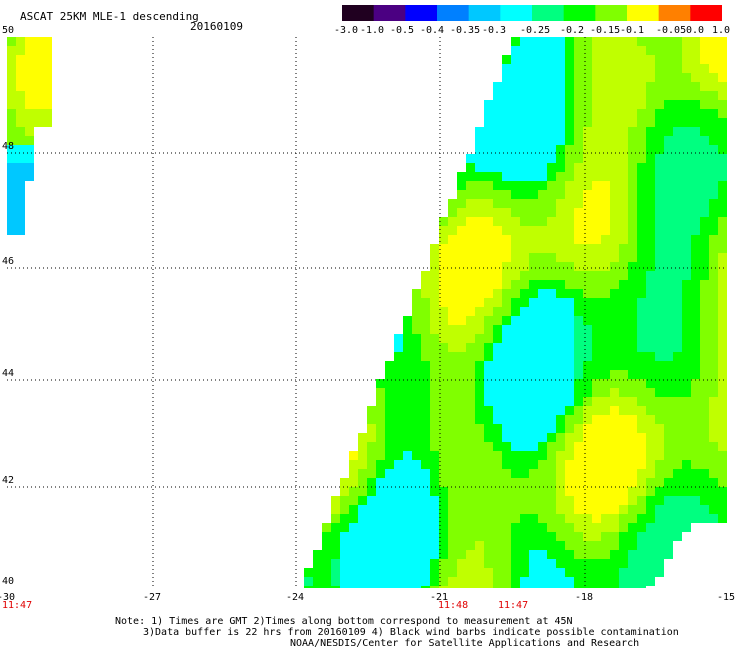 The image size is (740, 650). Describe the element at coordinates (584, 597) in the screenshot. I see `longitude-label: -18` at that location.